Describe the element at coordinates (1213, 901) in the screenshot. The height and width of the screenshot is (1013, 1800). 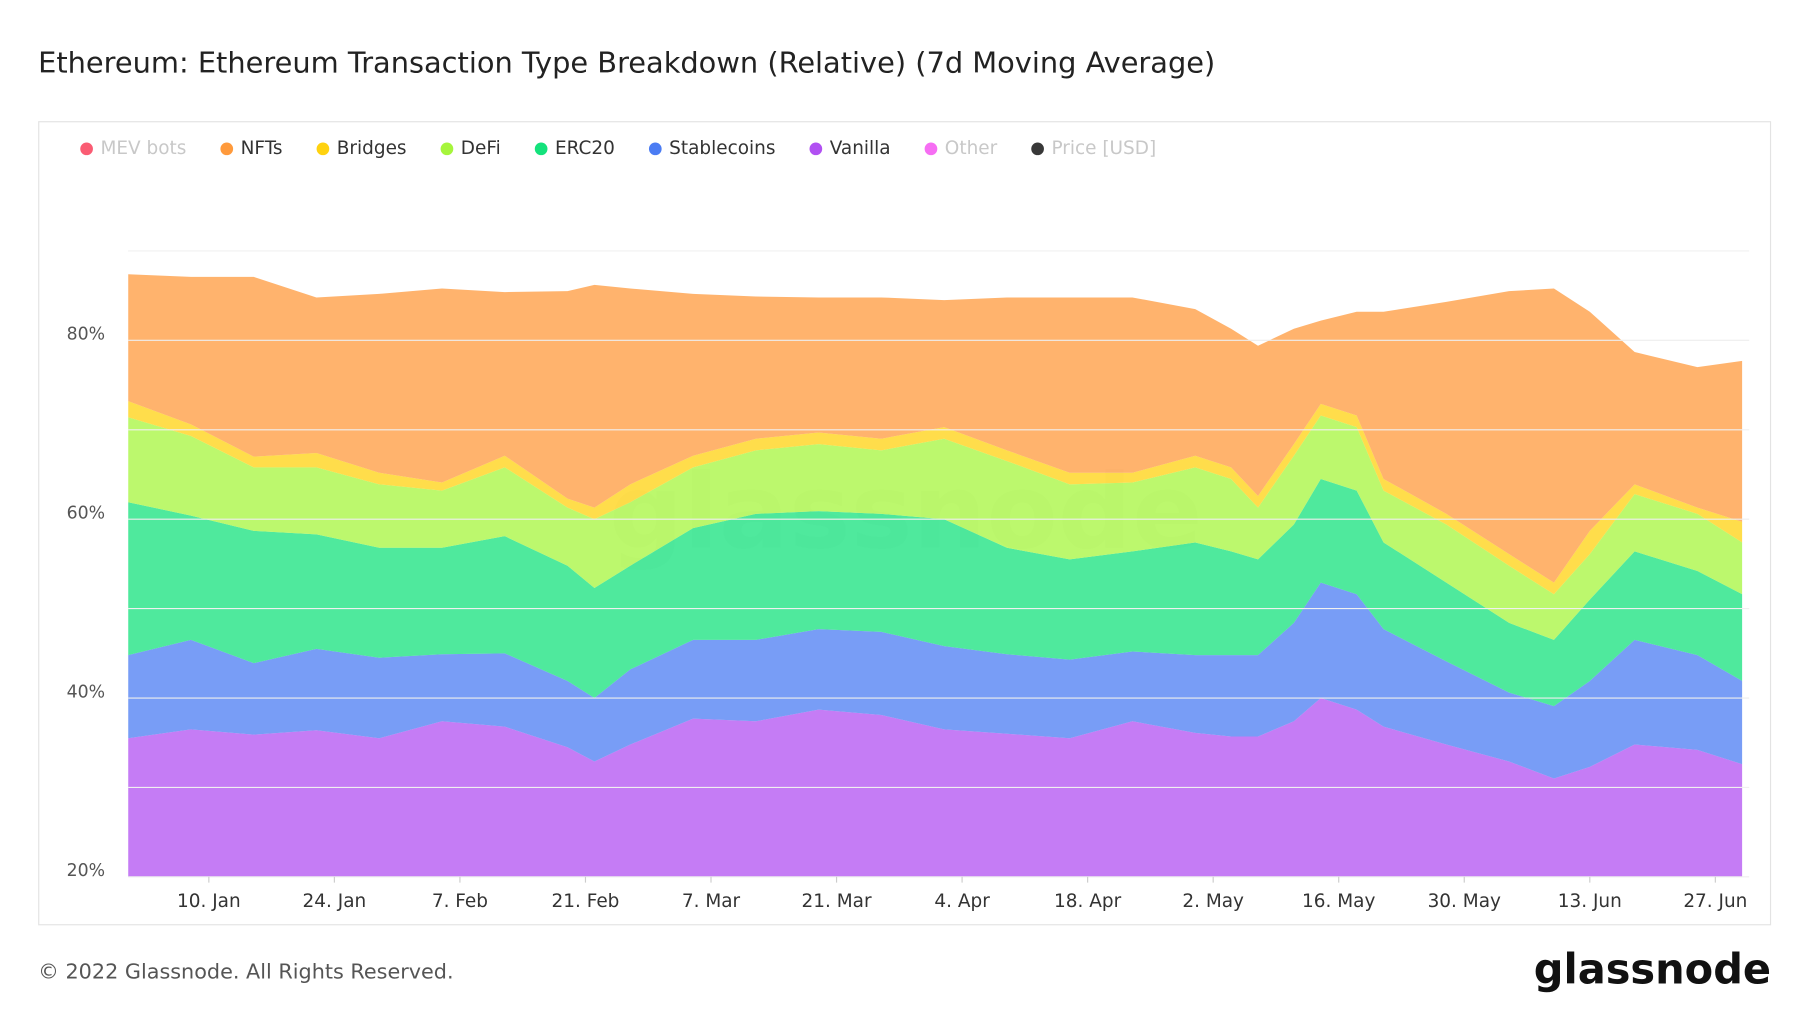
I see `x-tick-label: 2. May` at that location.